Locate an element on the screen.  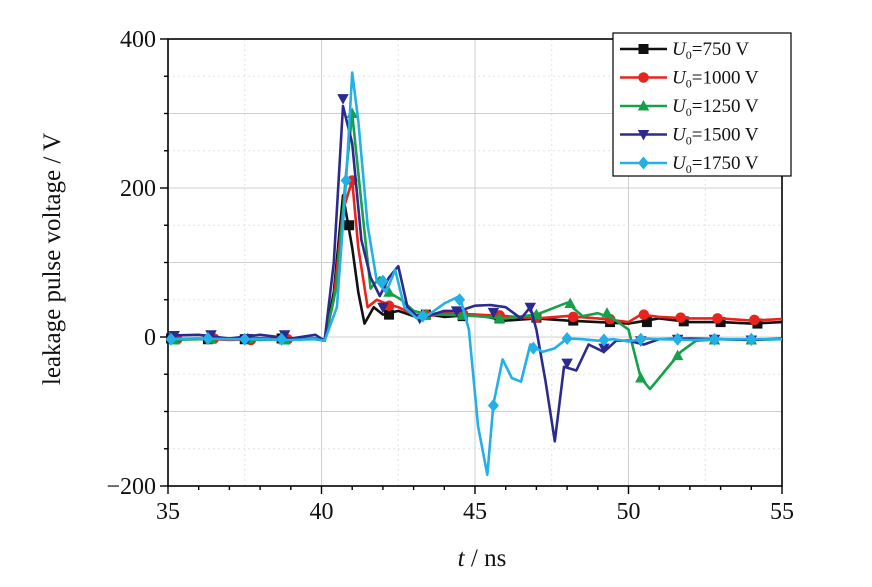
x-tick-label: 40 is located at coordinates (322, 512).